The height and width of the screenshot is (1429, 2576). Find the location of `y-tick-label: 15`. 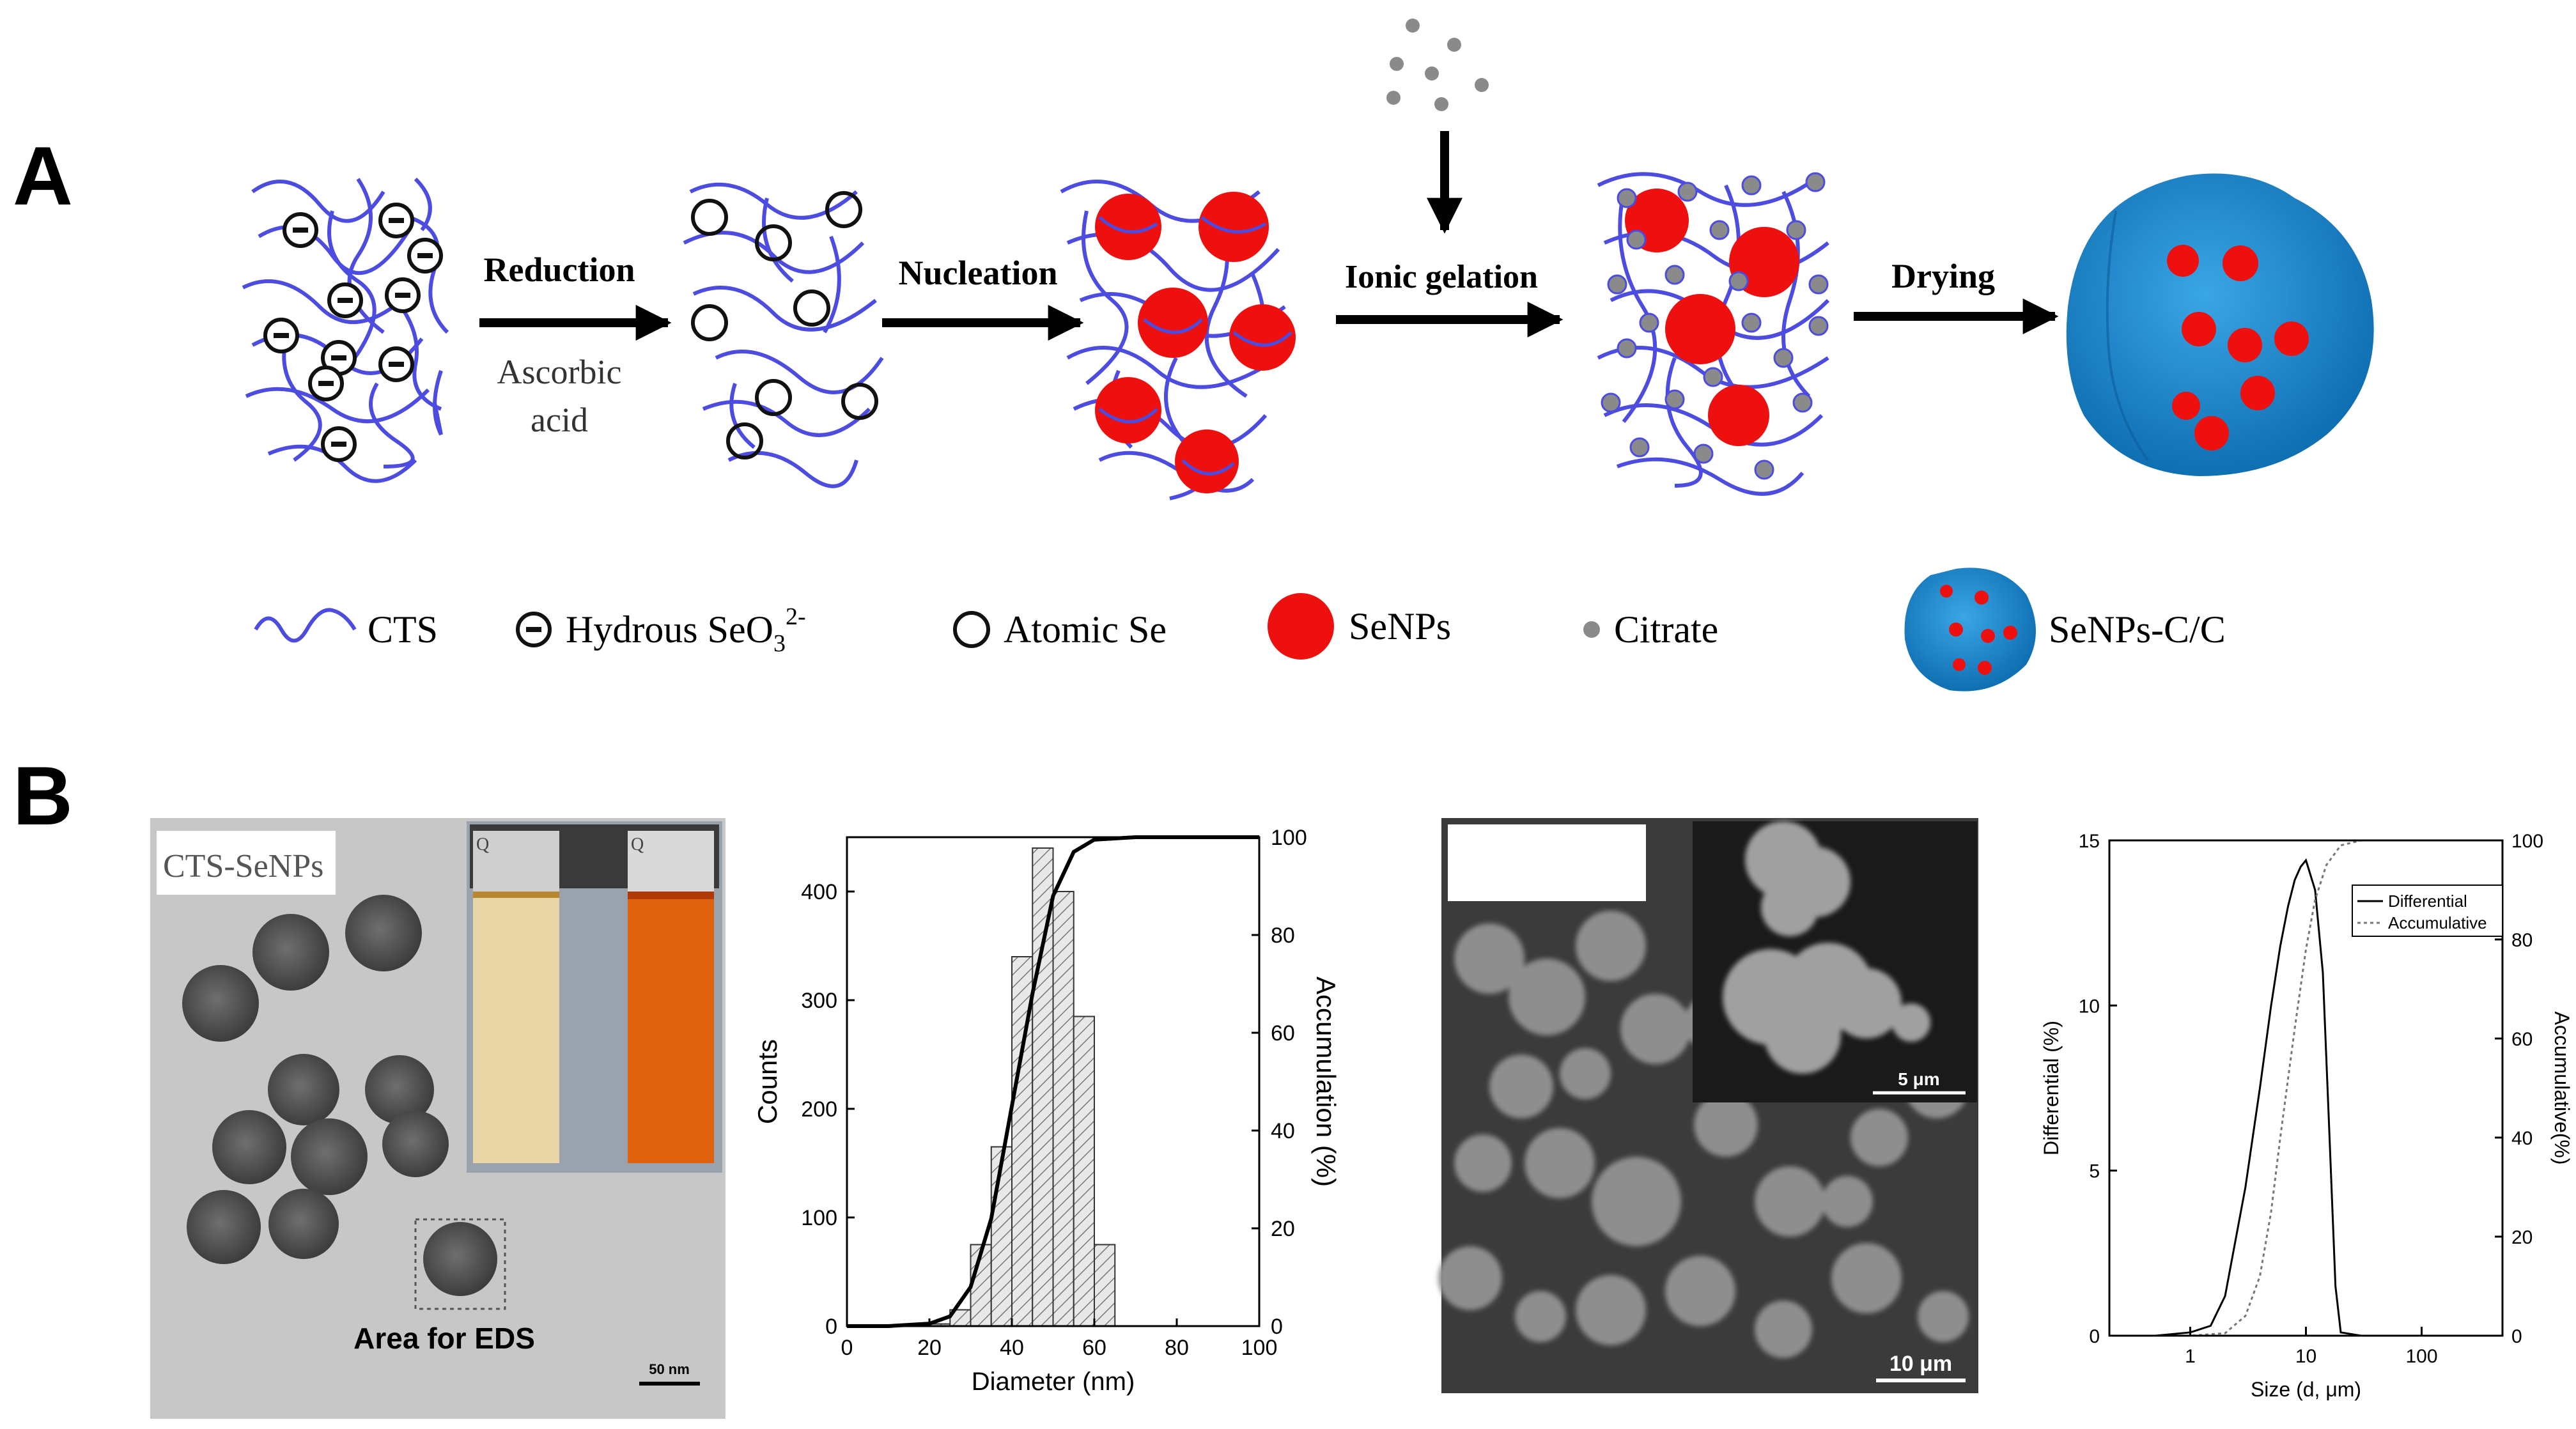

y-tick-label: 15 is located at coordinates (2089, 842).